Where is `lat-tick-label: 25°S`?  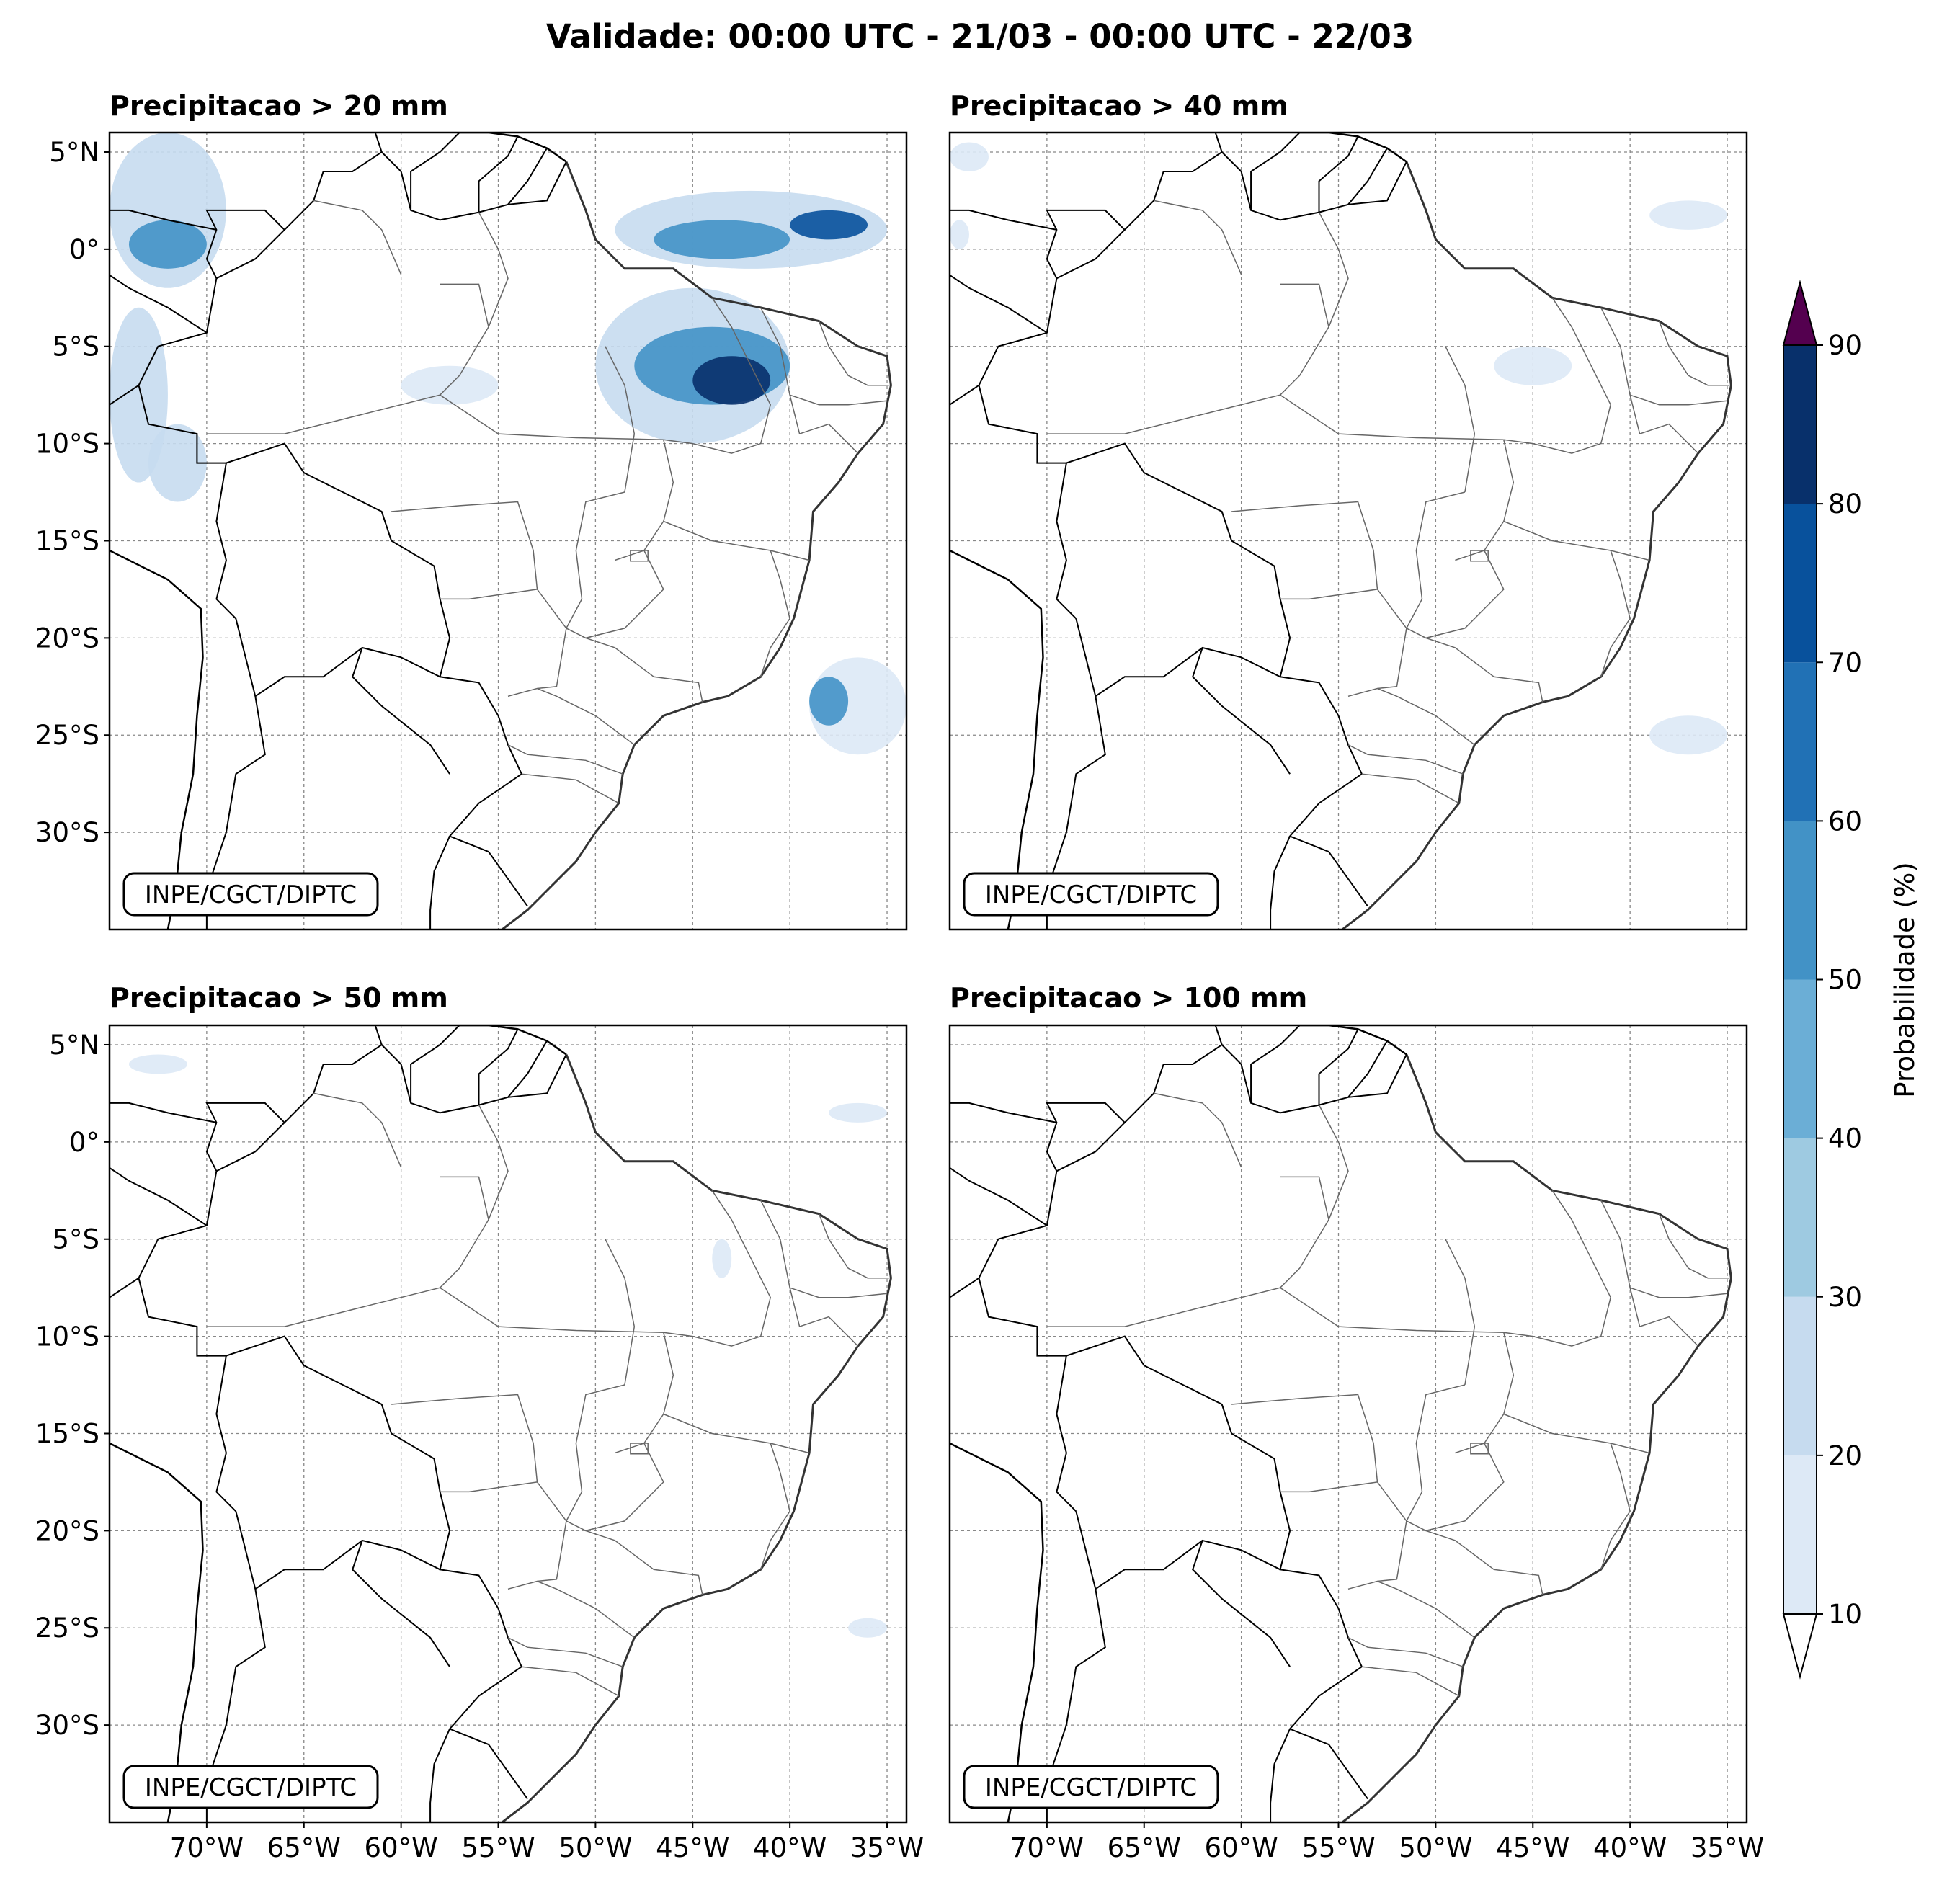
lat-tick-label: 25°S is located at coordinates (67, 1629).